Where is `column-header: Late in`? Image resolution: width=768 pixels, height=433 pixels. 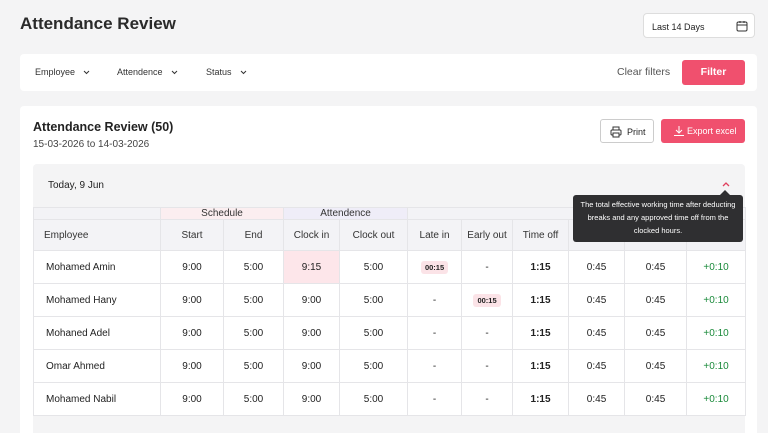 column-header: Late in is located at coordinates (435, 235).